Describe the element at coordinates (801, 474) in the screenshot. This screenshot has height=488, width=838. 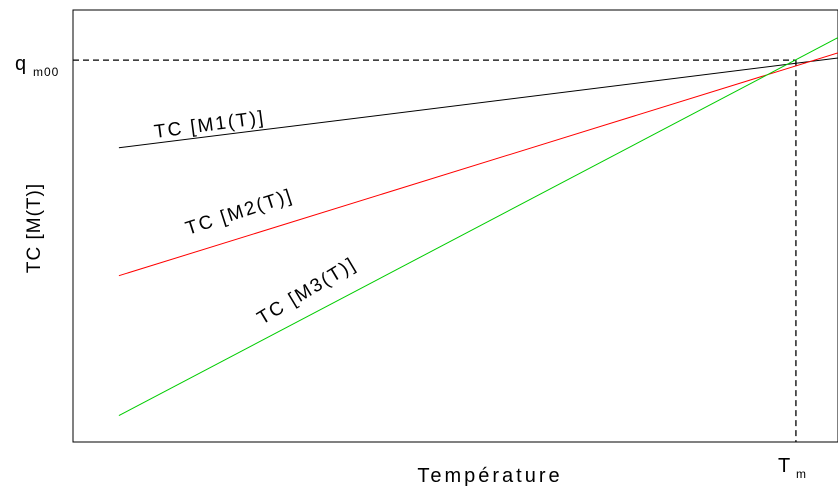
I see `x-tick-sub: m` at that location.